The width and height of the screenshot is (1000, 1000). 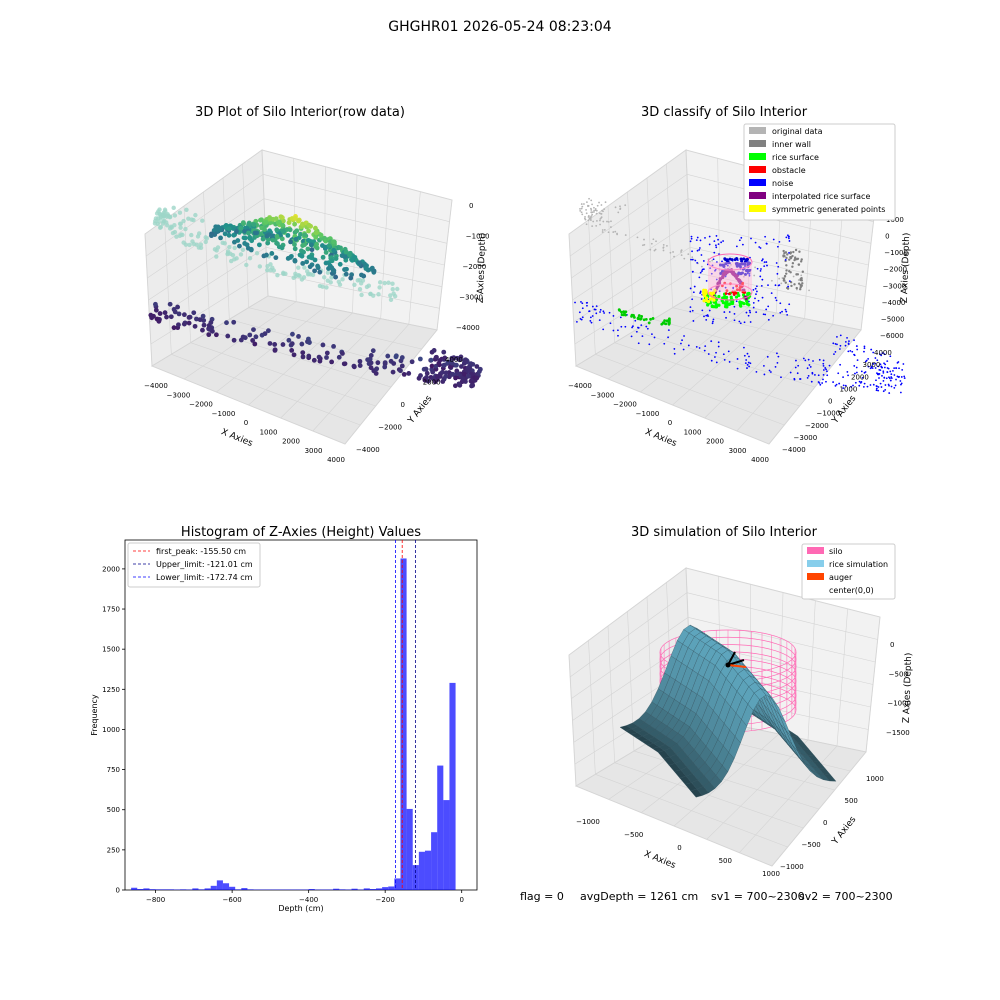 I want to click on symmetric-point, so click(x=714, y=300).